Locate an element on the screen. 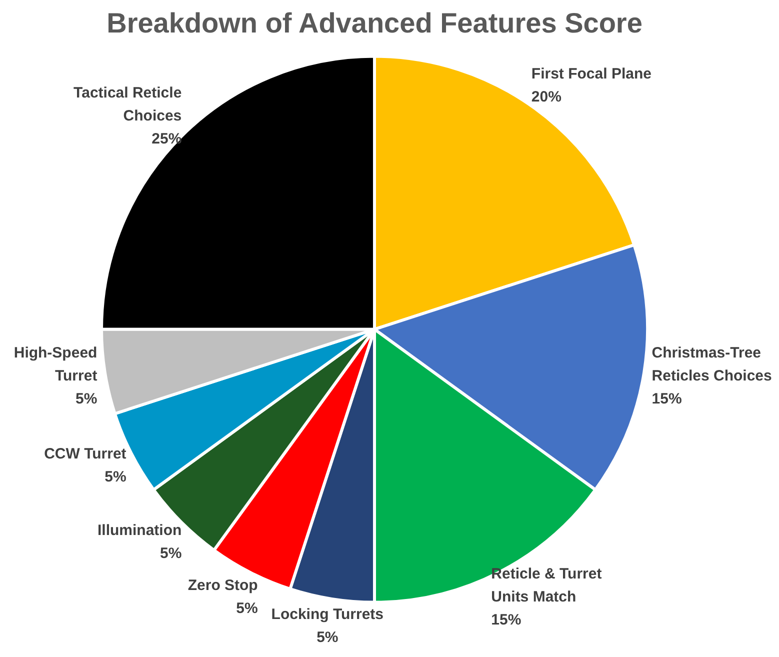 Image resolution: width=779 pixels, height=657 pixels. slice-label: Reticle & Turret Units Match is located at coordinates (546, 586).